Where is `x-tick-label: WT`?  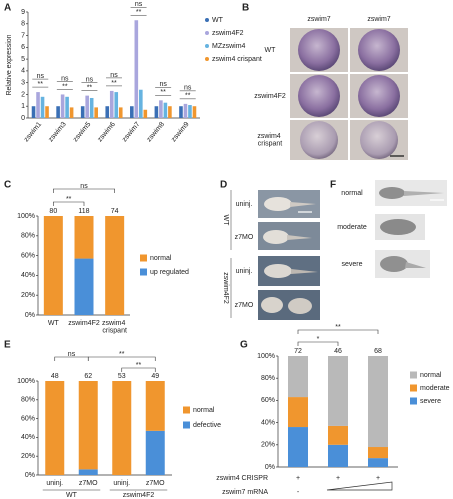
x-tick-label: WT is located at coordinates (54, 323).